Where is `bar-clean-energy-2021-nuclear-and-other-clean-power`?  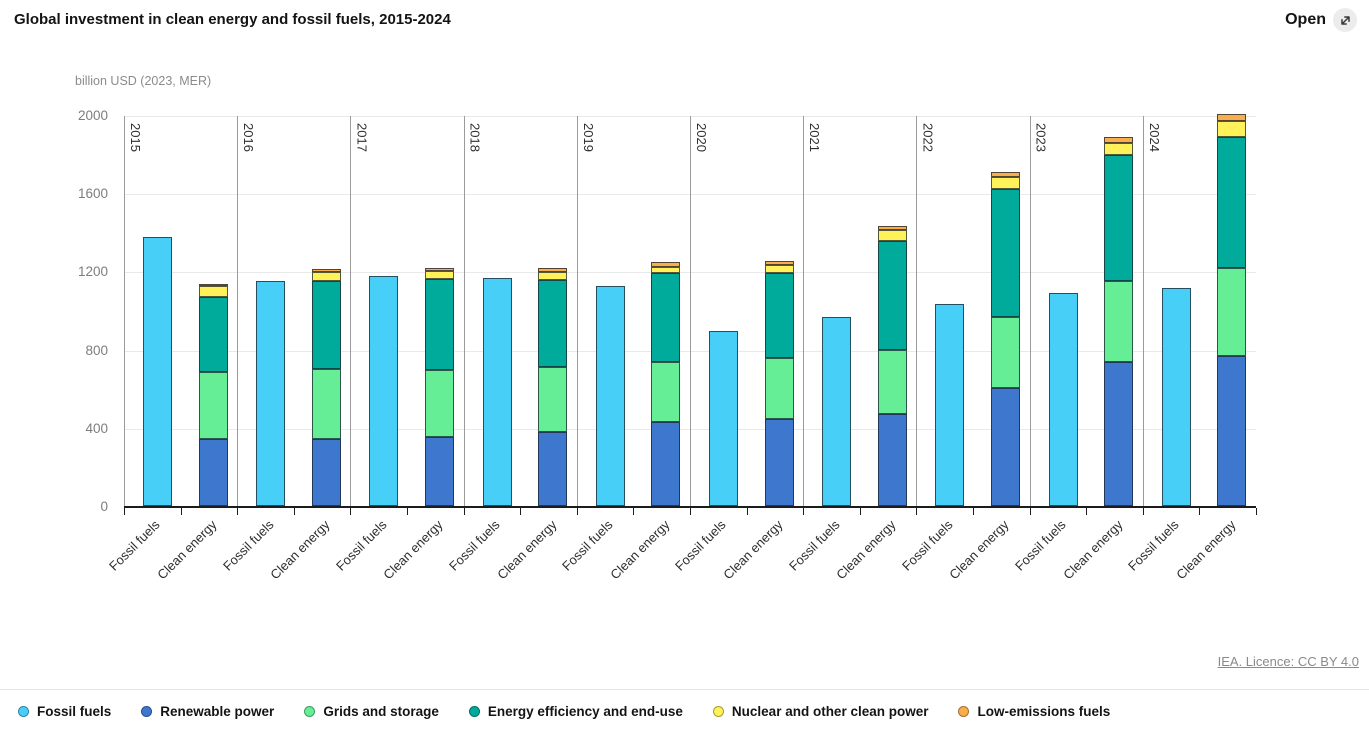
bar-clean-energy-2021-nuclear-and-other-clean-power is located at coordinates (892, 236).